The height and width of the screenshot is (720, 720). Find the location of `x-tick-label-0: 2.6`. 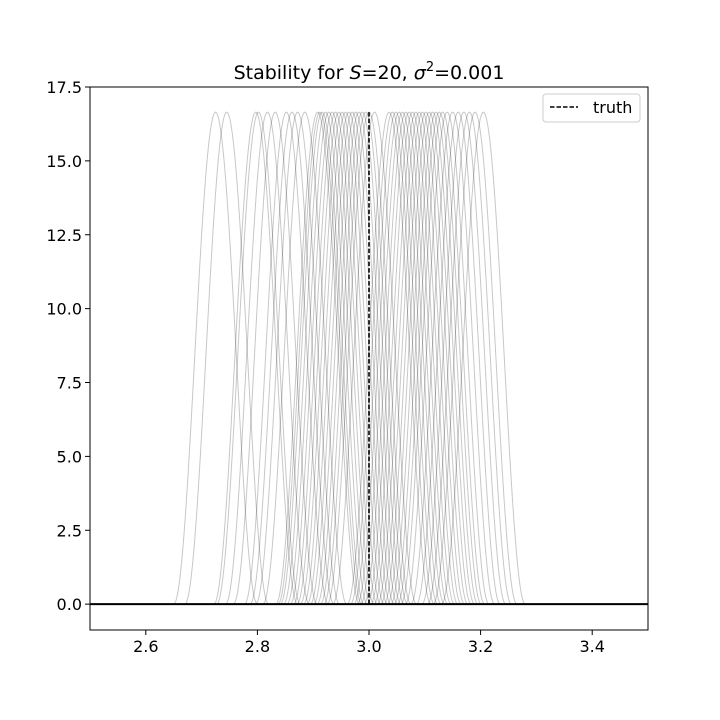

x-tick-label-0: 2.6 is located at coordinates (145, 646).